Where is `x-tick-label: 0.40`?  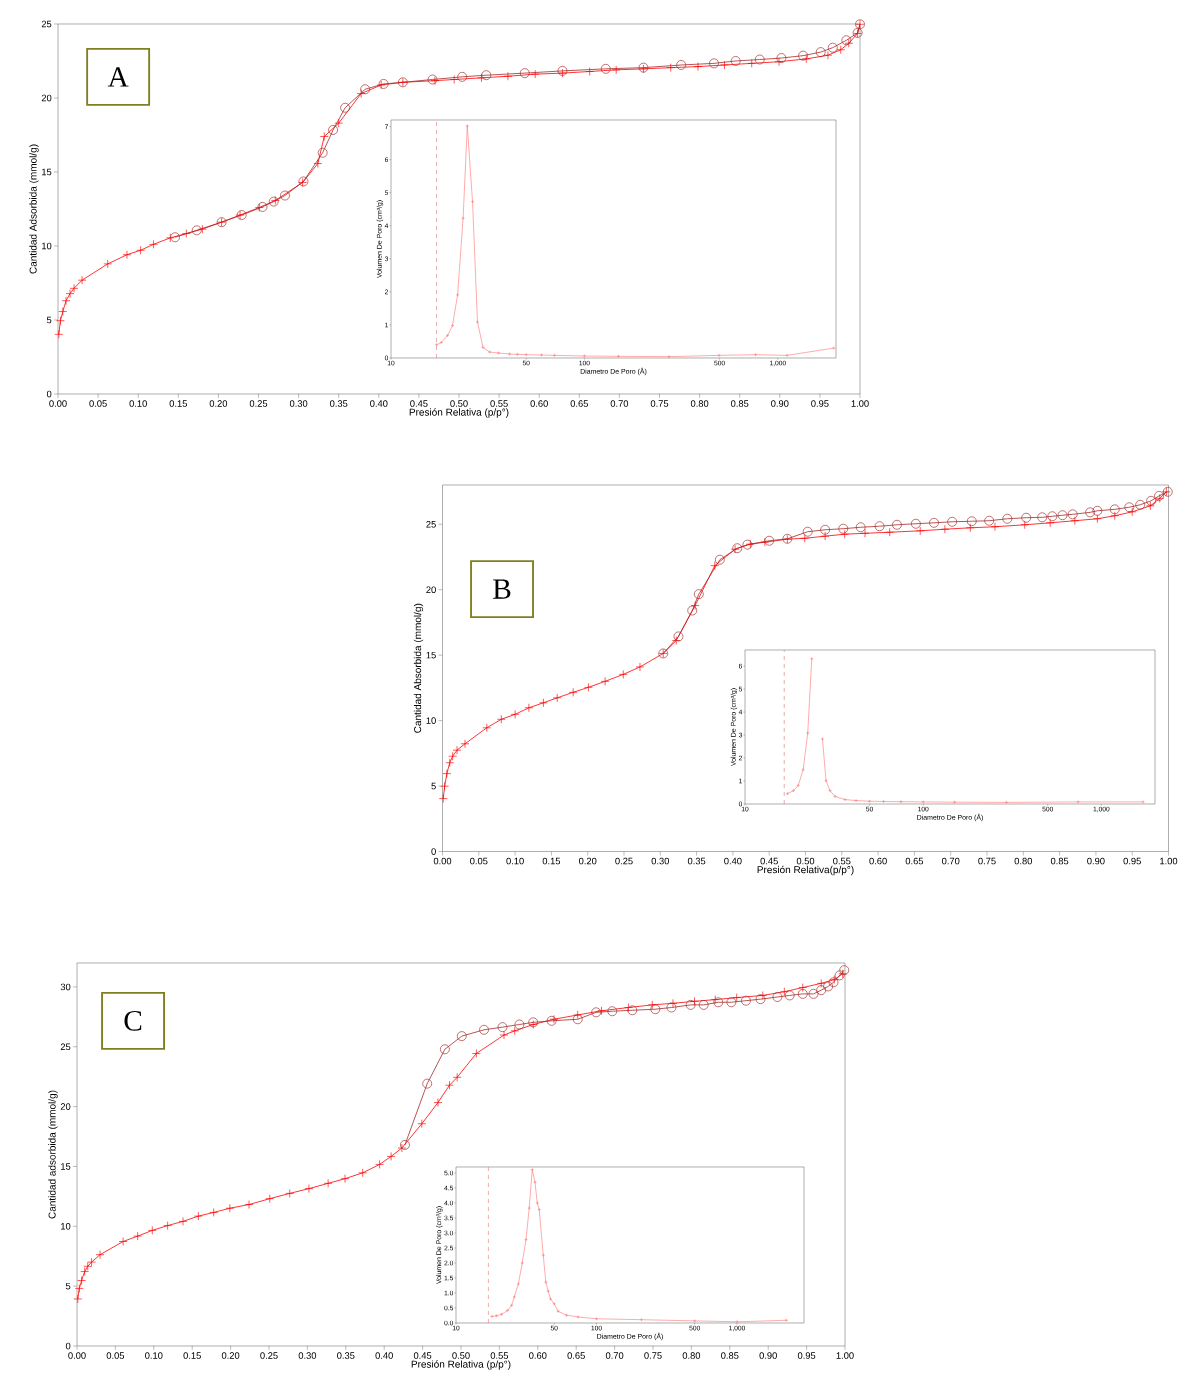
x-tick-label: 0.40 is located at coordinates (379, 403).